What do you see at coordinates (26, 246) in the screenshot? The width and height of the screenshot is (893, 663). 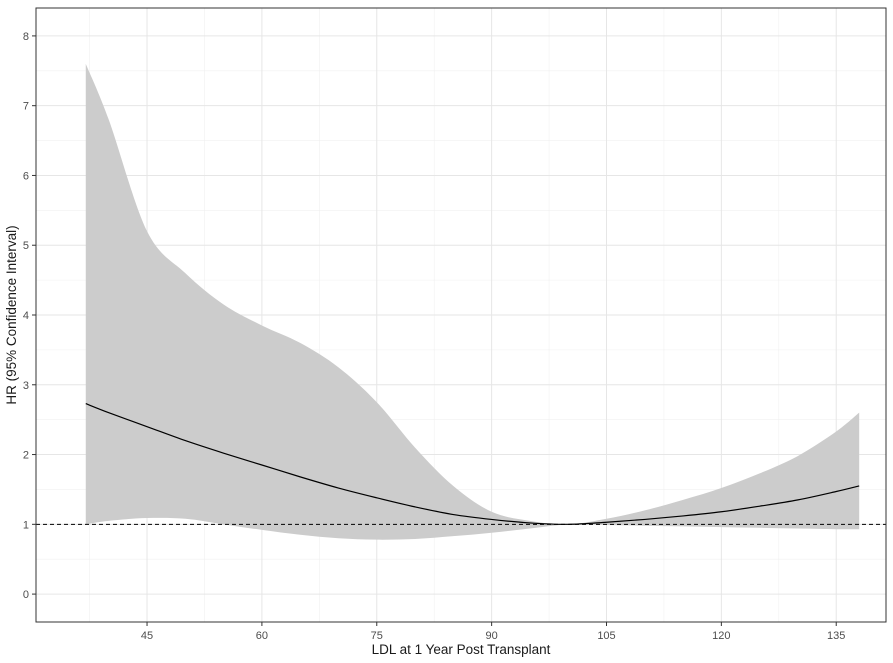 I see `y-tick-label: 5` at bounding box center [26, 246].